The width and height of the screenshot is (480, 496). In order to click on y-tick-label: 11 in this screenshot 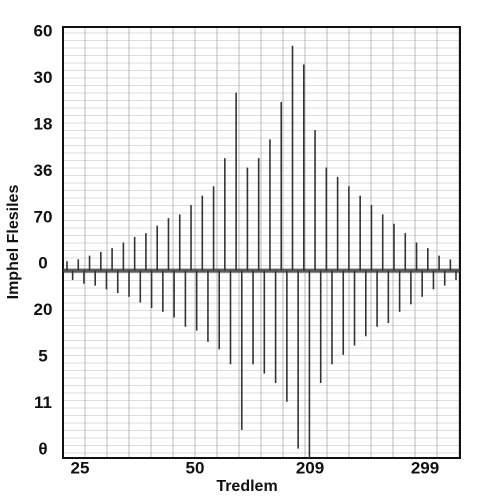, I will do `click(43, 402)`.